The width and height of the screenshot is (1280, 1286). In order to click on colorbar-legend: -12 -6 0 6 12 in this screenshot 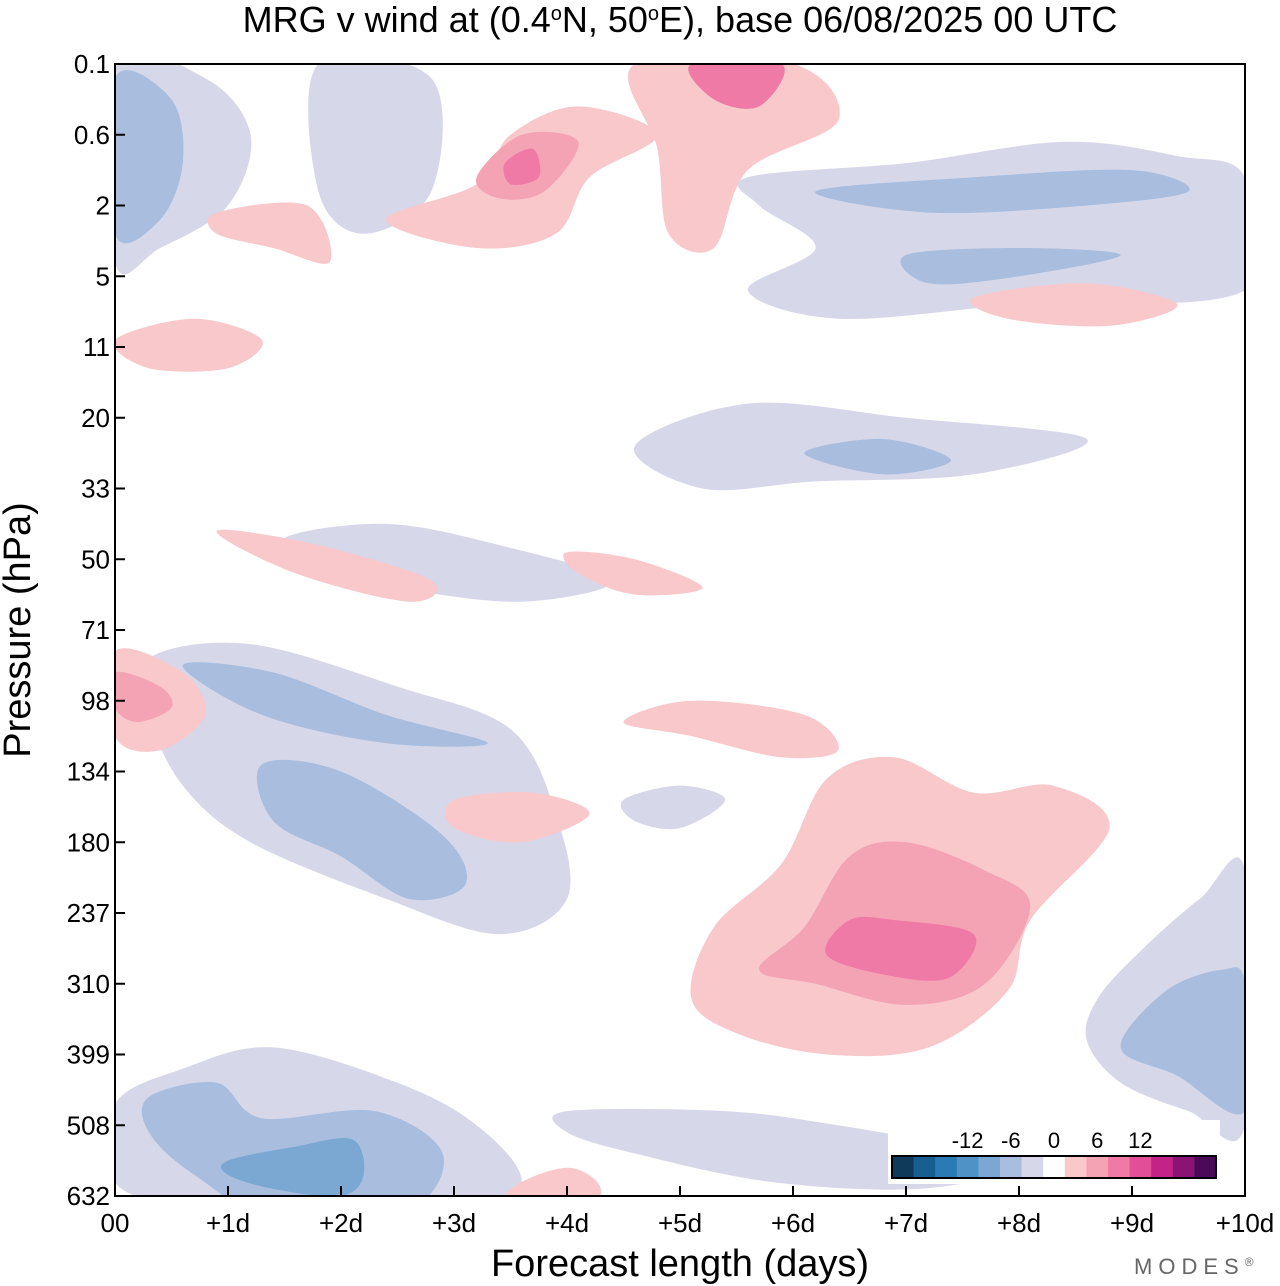, I will do `click(1054, 1152)`.